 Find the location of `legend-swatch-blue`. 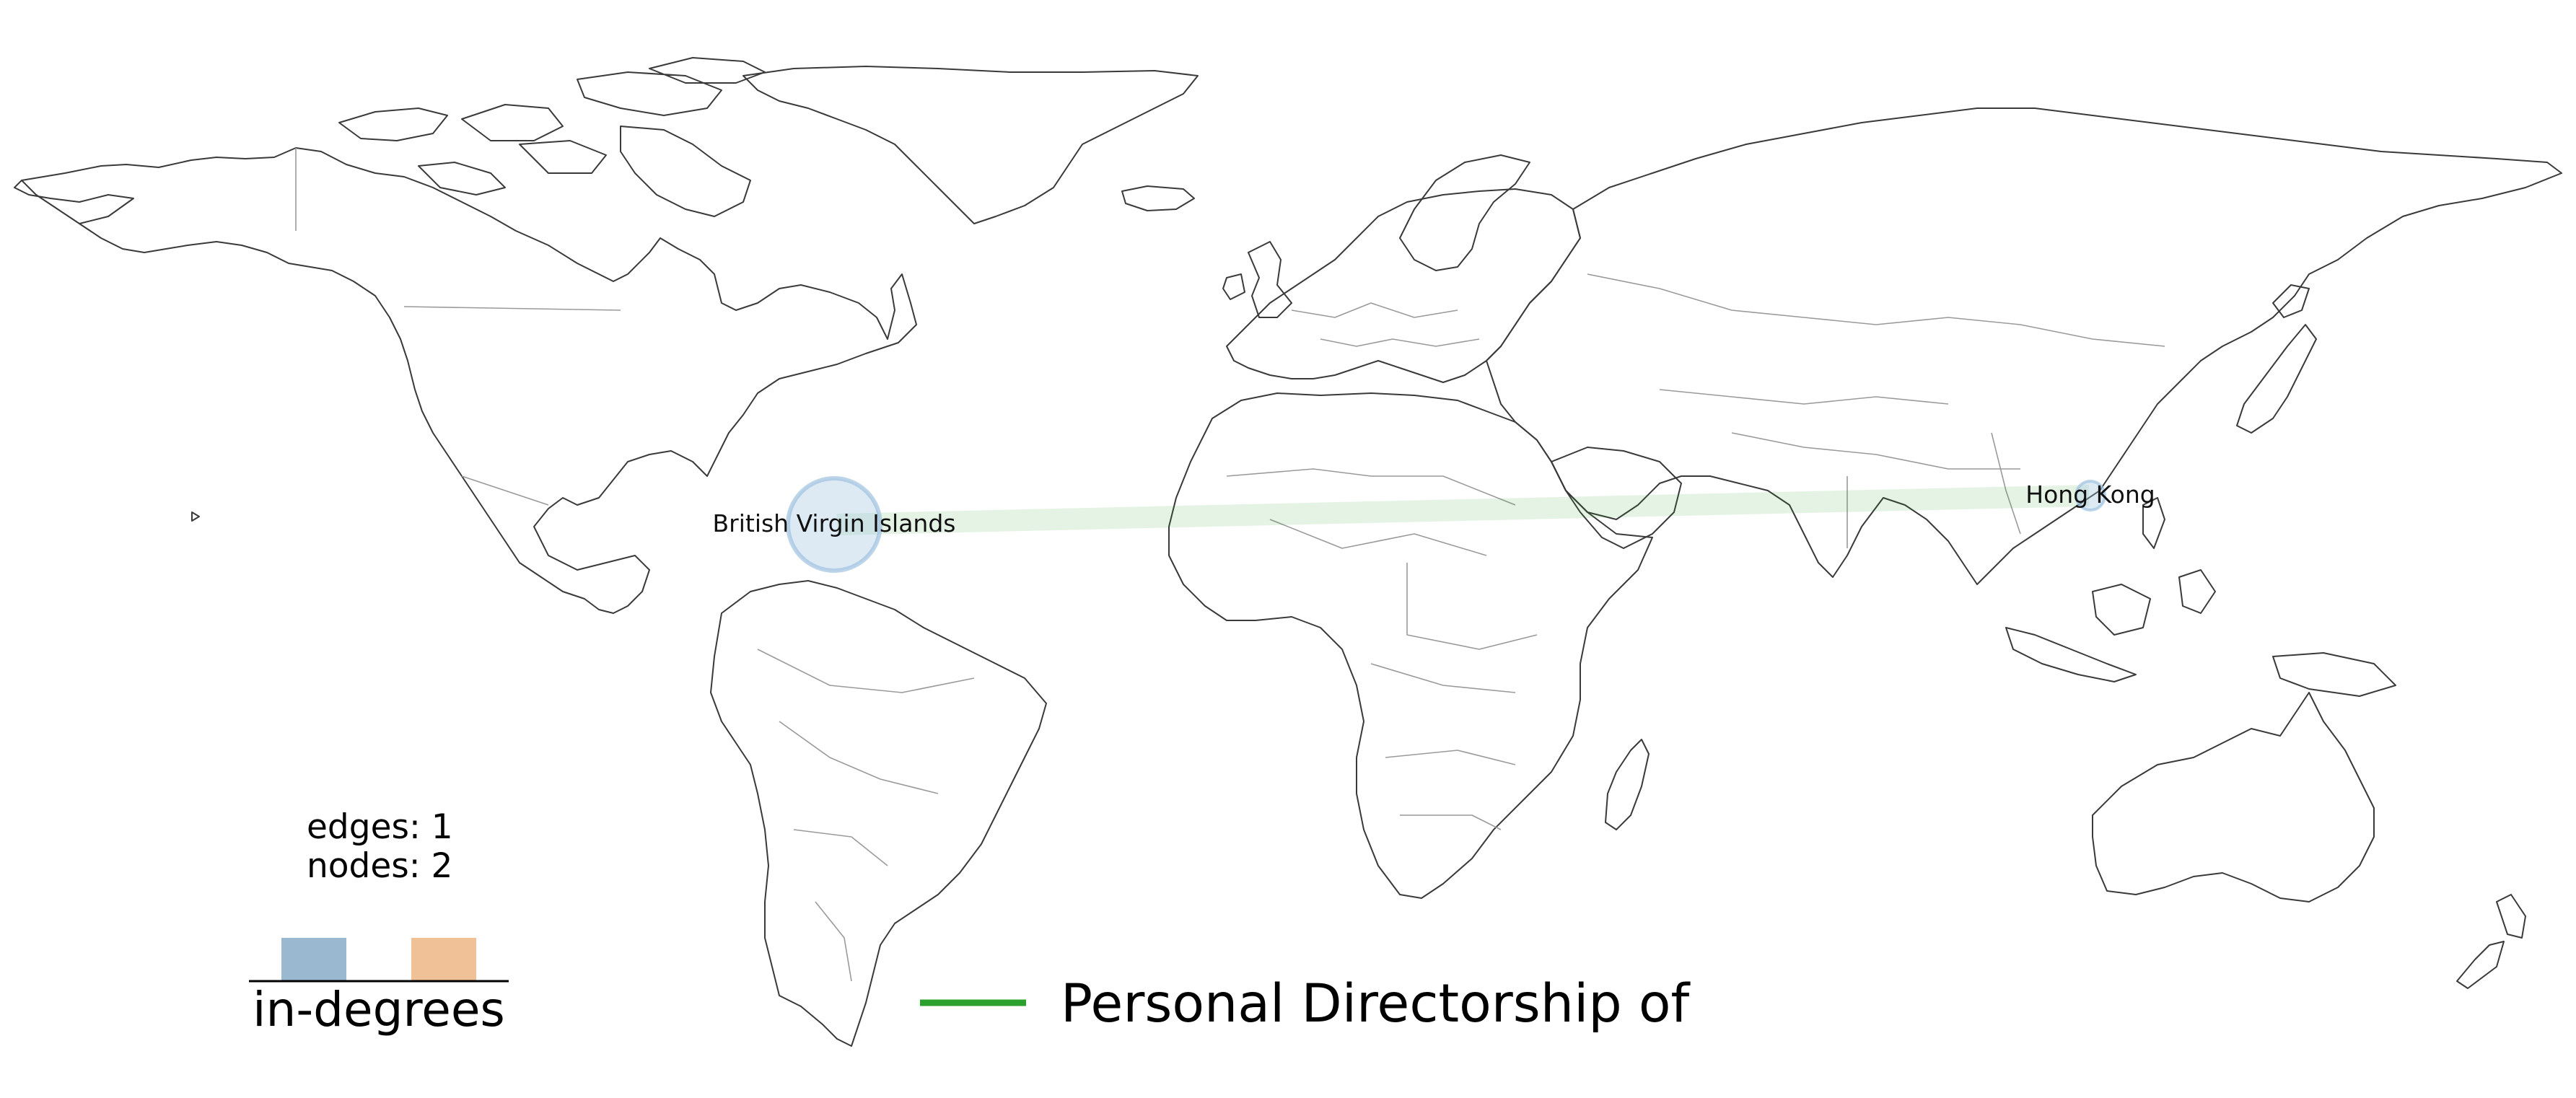

legend-swatch-blue is located at coordinates (313, 960).